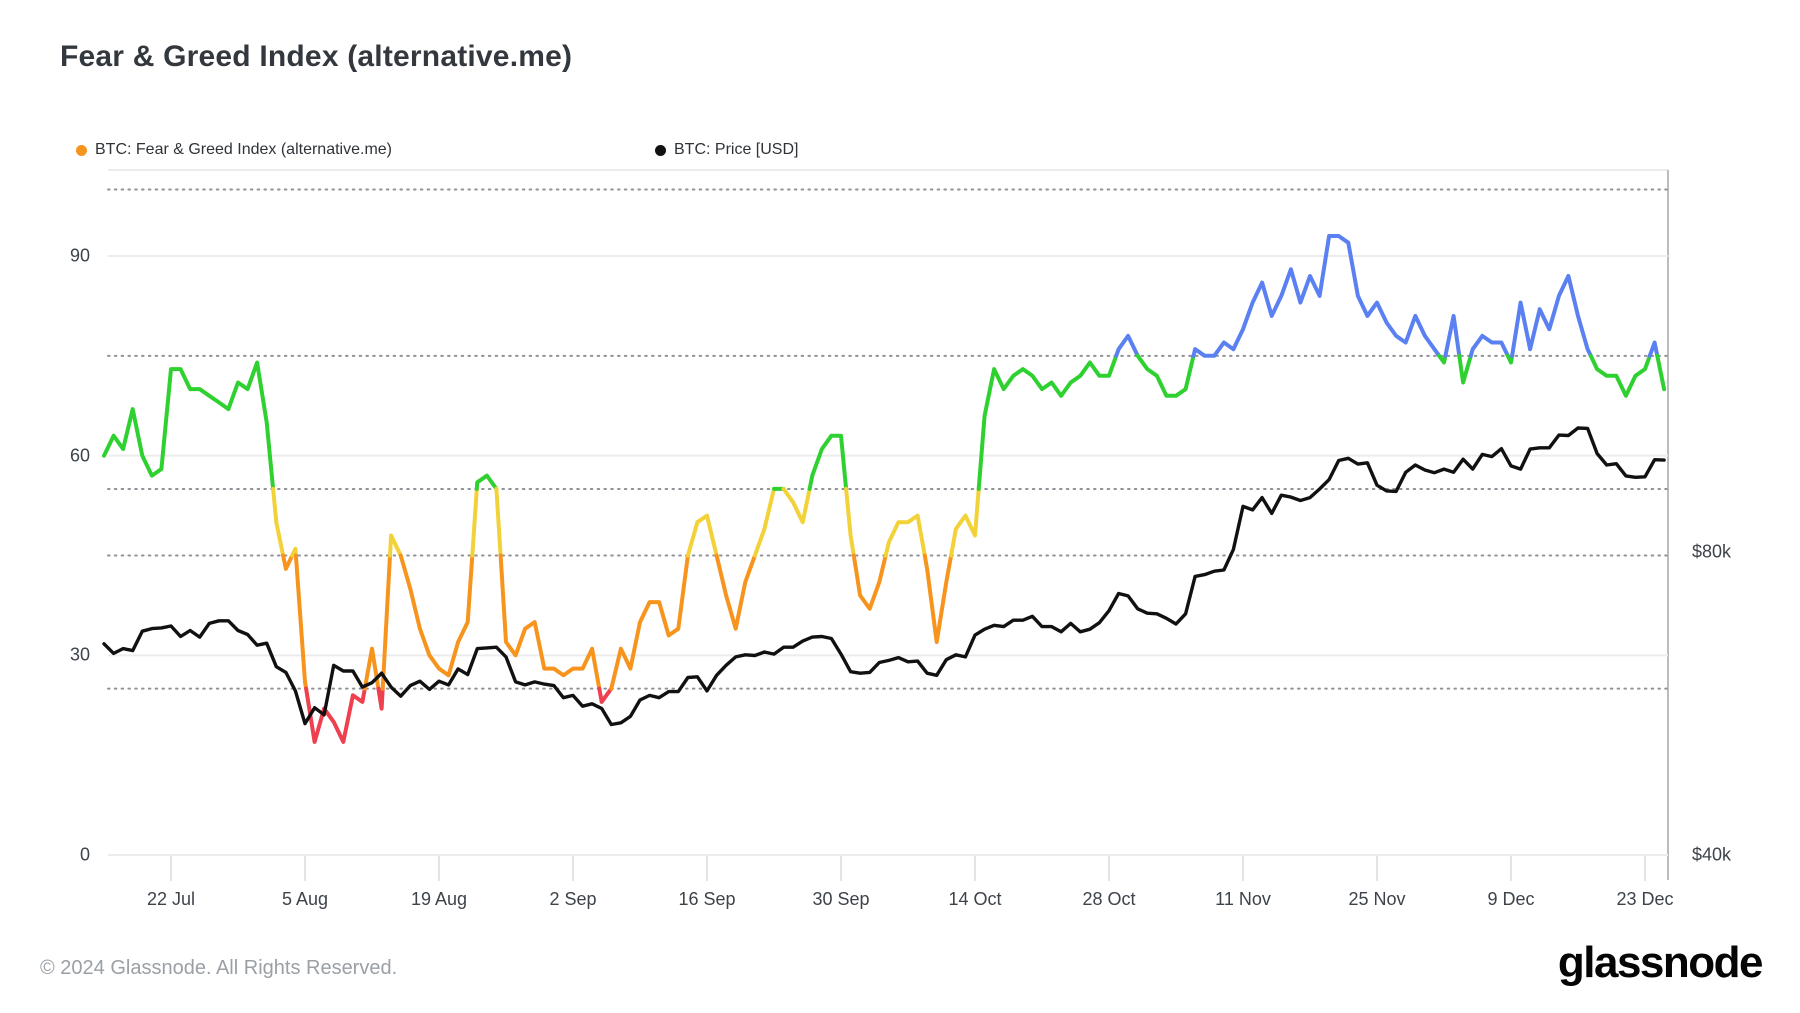 This screenshot has width=1800, height=1013. What do you see at coordinates (573, 899) in the screenshot?
I see `x-axis-label: 2 Sep` at bounding box center [573, 899].